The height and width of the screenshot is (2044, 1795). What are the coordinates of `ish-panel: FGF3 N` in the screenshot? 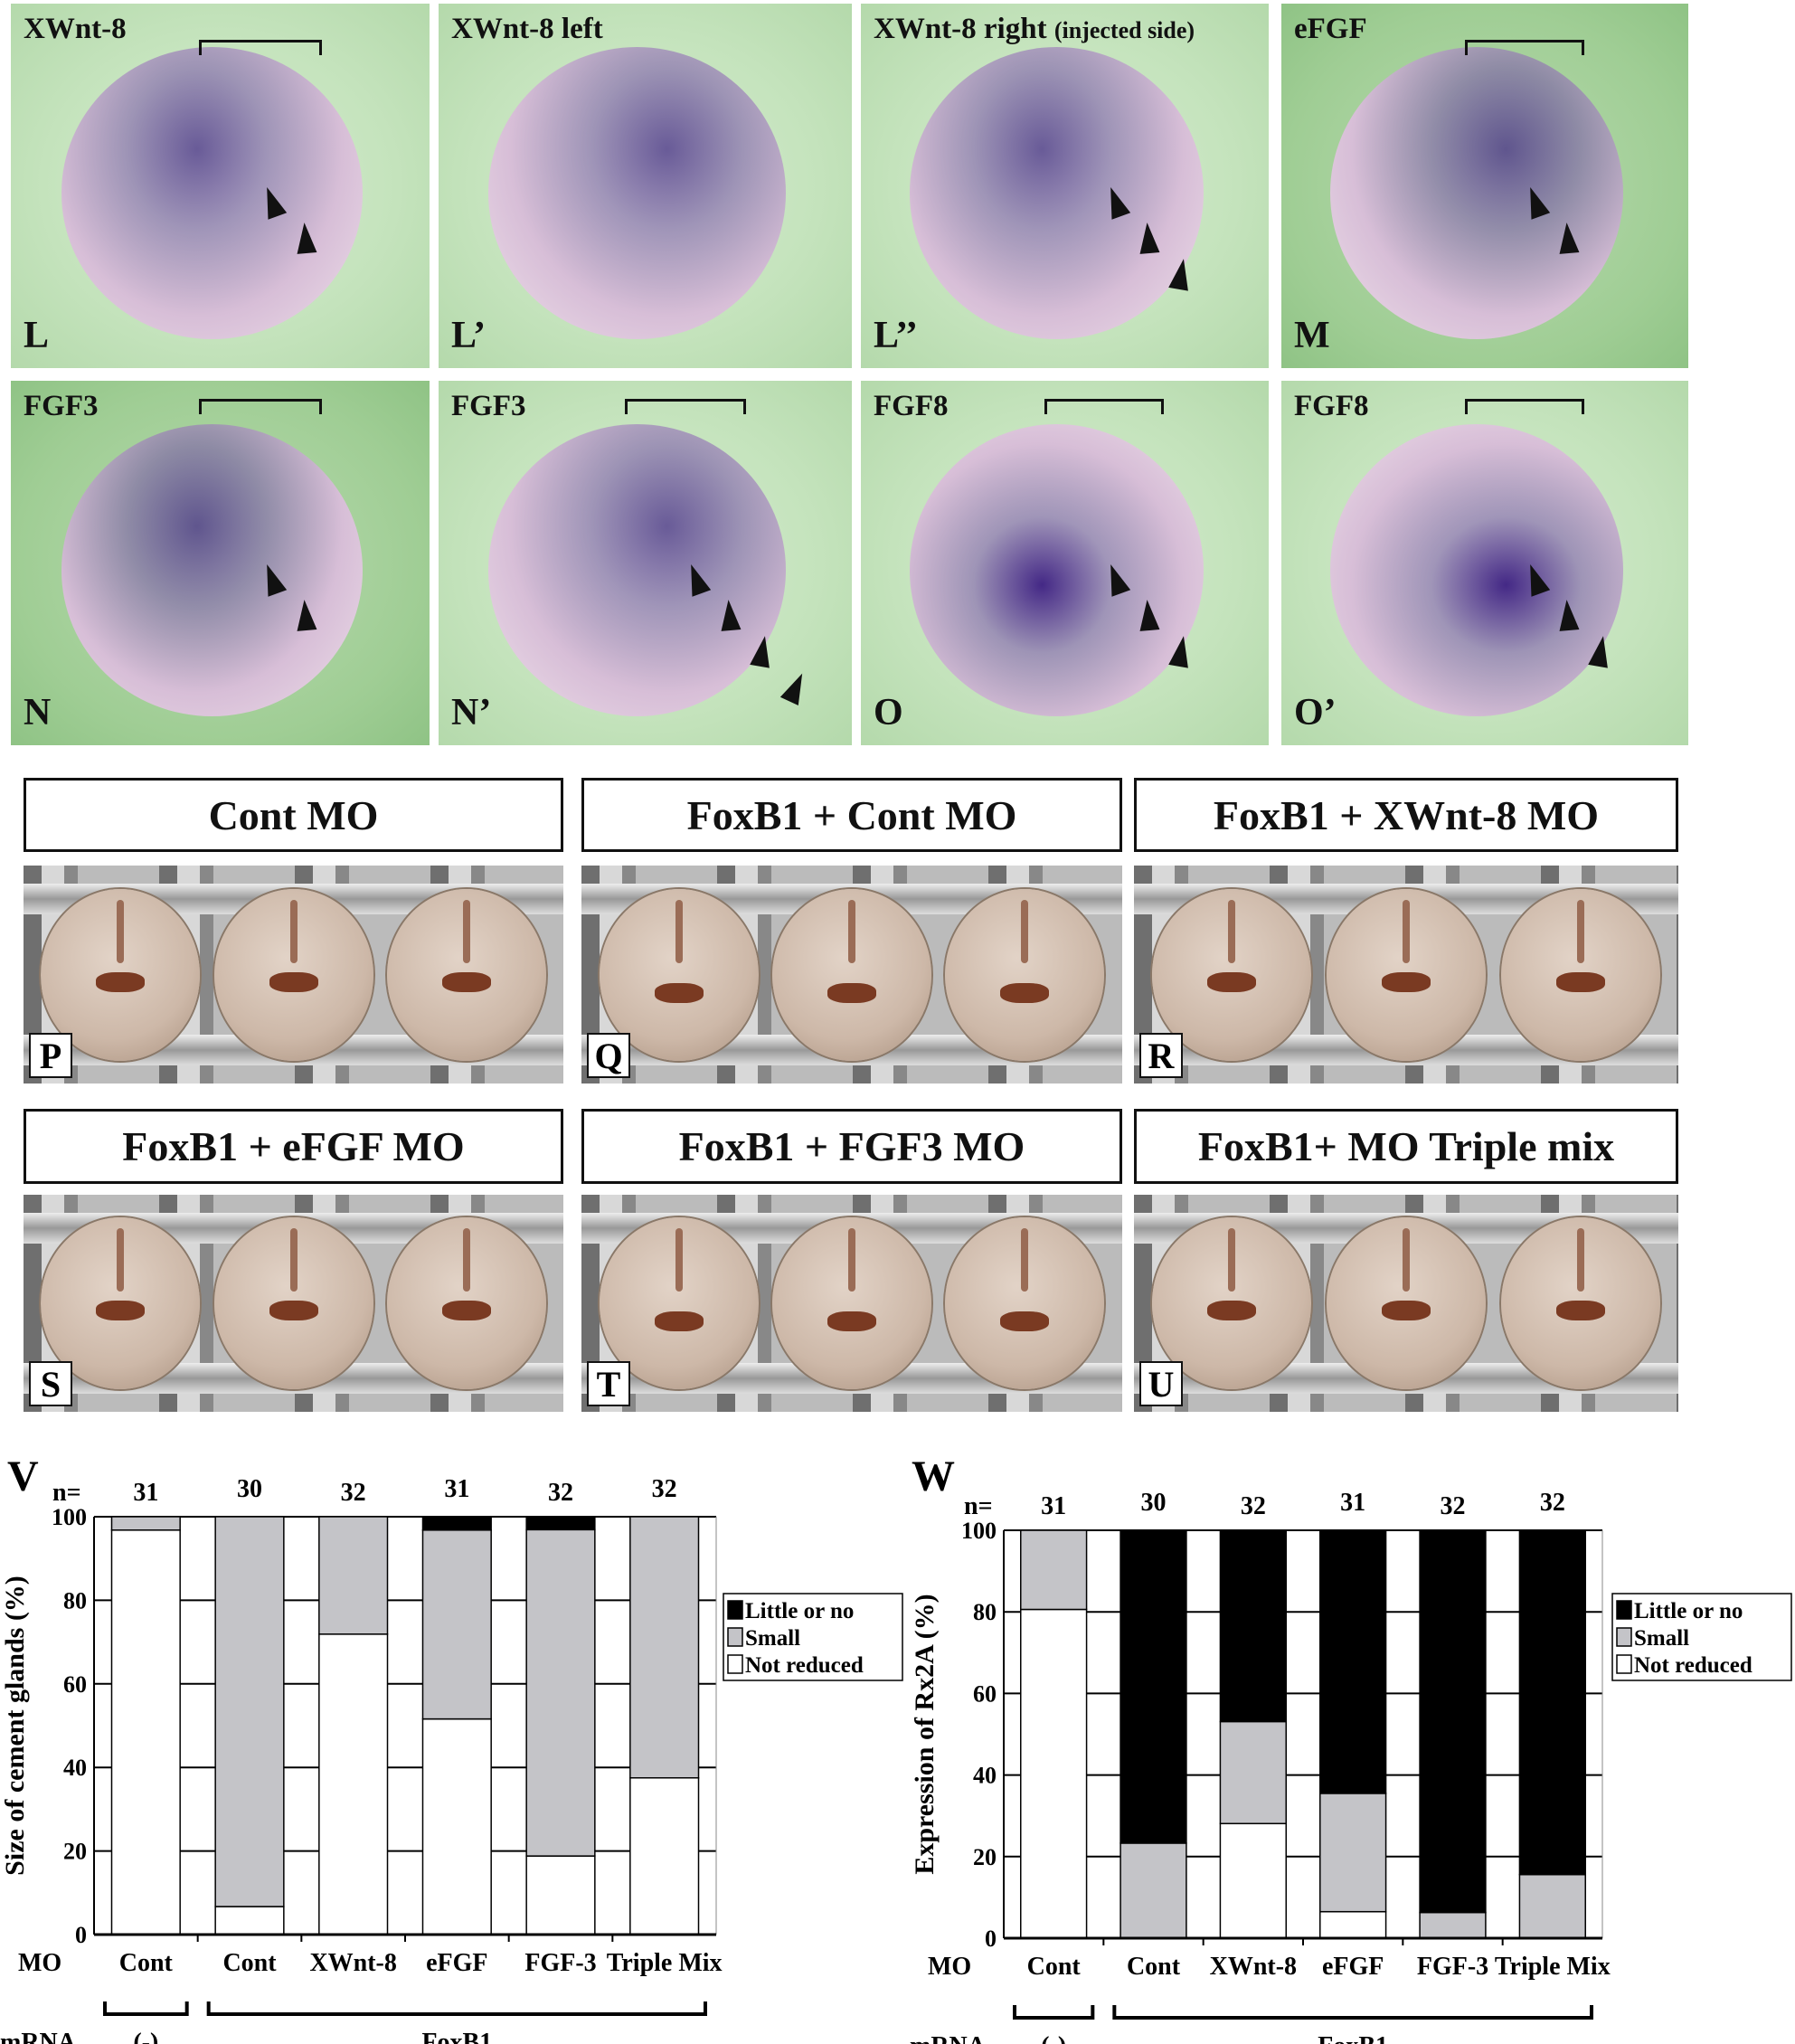 It's located at (220, 563).